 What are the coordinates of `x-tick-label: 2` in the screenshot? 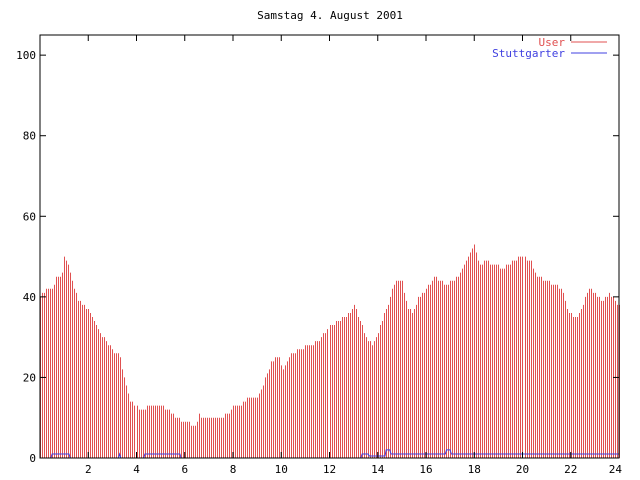 It's located at (88, 469).